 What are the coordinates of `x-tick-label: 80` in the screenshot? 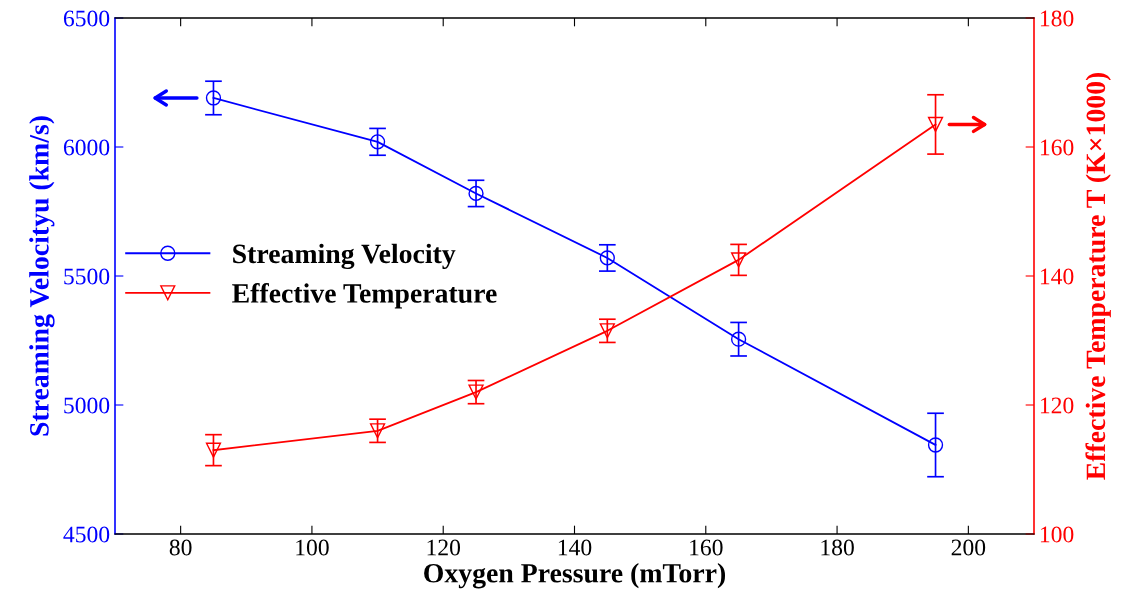 It's located at (180, 547).